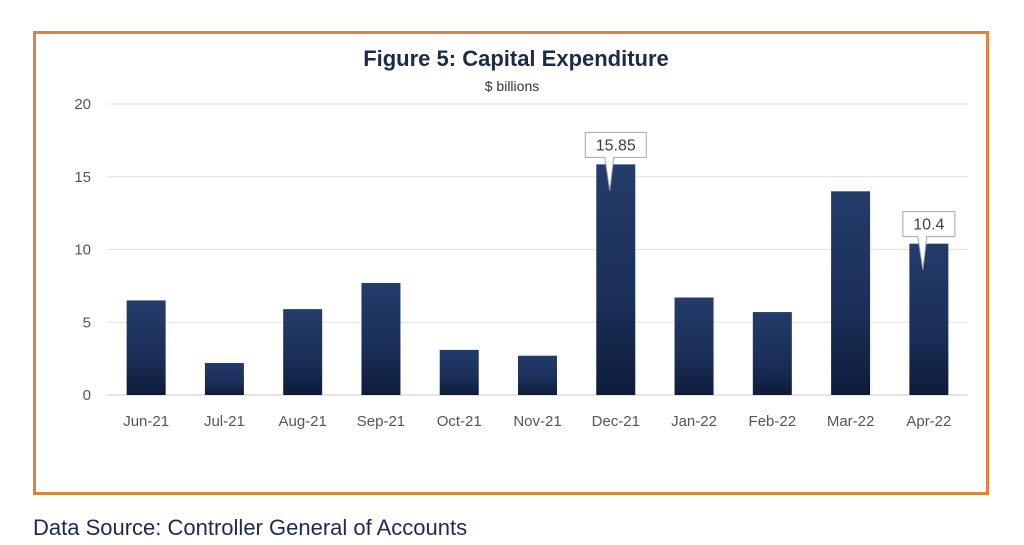 The image size is (1024, 545). Describe the element at coordinates (773, 421) in the screenshot. I see `x-tick-label: Feb-22` at that location.